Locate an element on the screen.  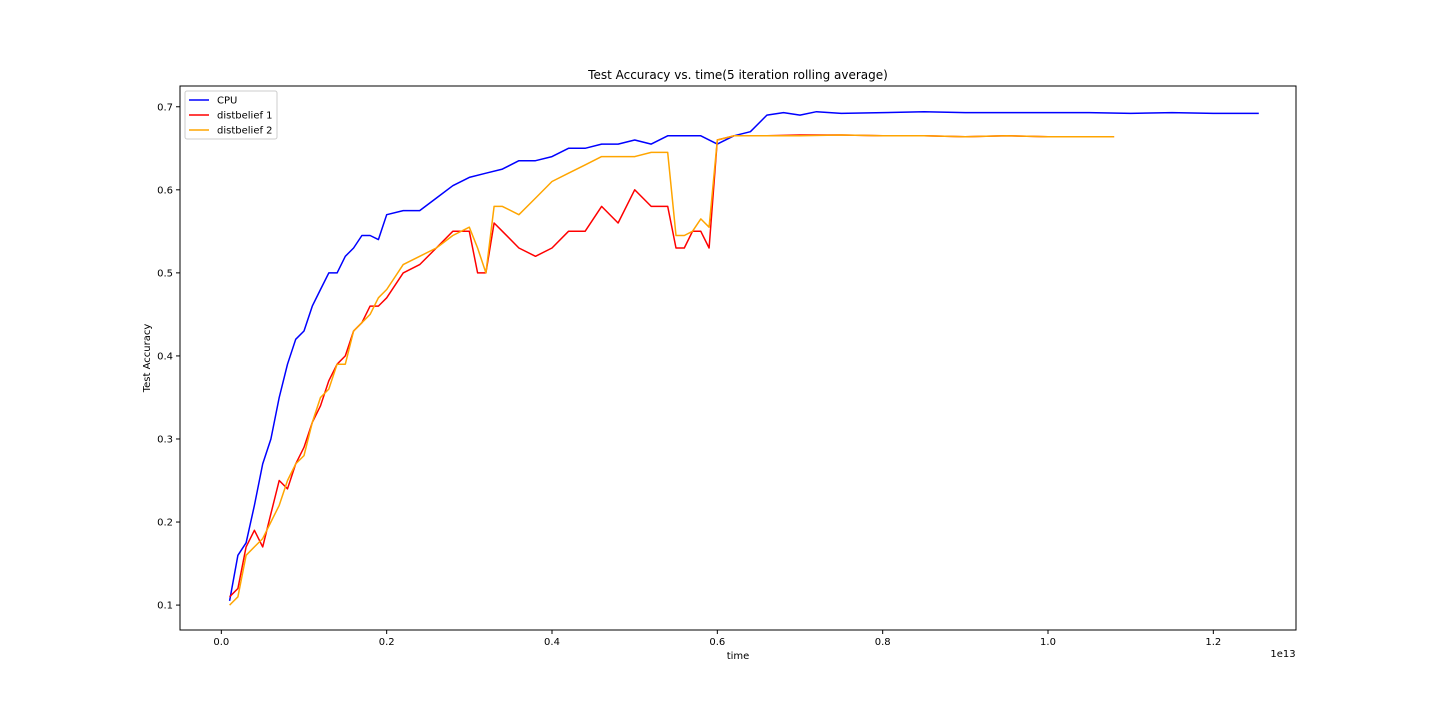
y-axis-label: Test Accuracy is located at coordinates (147, 359).